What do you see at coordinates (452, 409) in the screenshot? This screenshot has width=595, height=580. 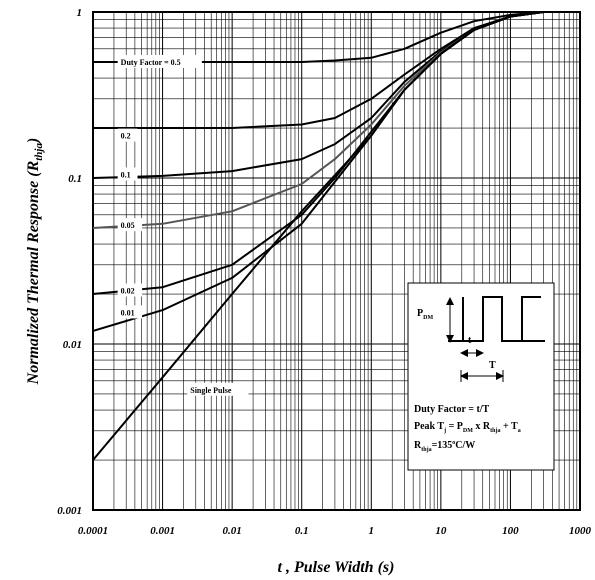 I see `inset-line1: Duty Factor = t/T` at bounding box center [452, 409].